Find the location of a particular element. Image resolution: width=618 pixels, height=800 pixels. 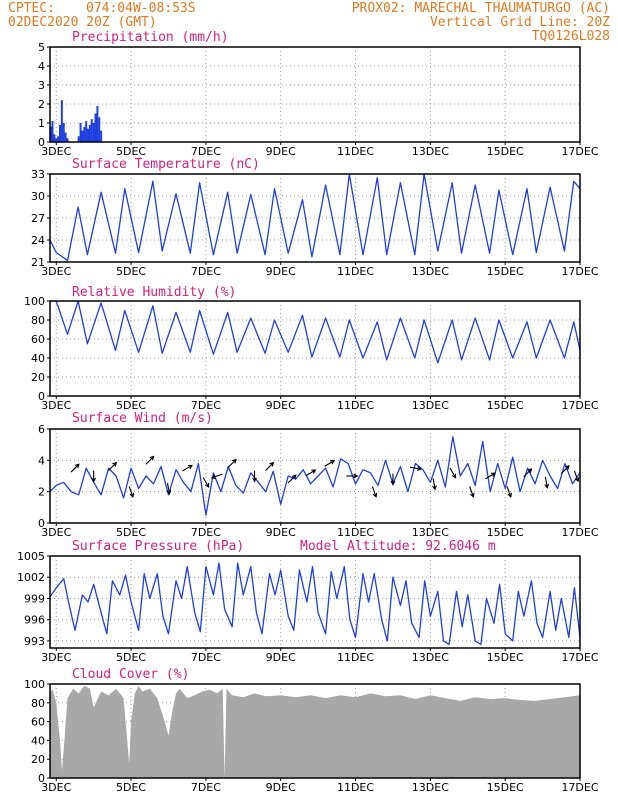

precipitation-ytick-label: 4 is located at coordinates (41, 66).